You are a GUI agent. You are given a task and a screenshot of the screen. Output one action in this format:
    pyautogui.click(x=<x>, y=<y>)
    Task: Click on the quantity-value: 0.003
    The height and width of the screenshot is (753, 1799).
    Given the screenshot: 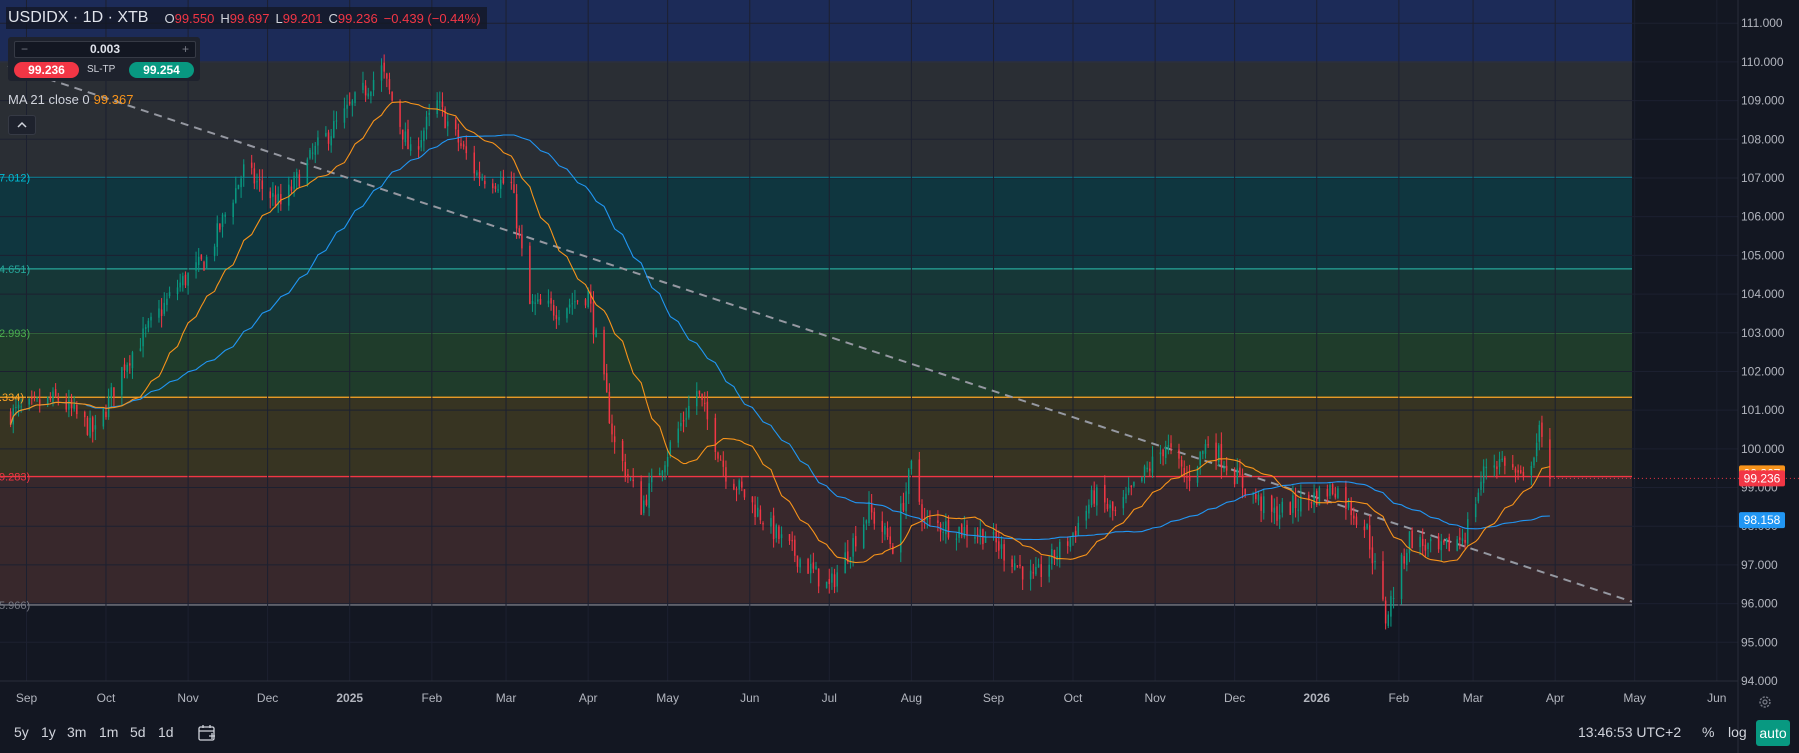 What is the action you would take?
    pyautogui.click(x=105, y=49)
    